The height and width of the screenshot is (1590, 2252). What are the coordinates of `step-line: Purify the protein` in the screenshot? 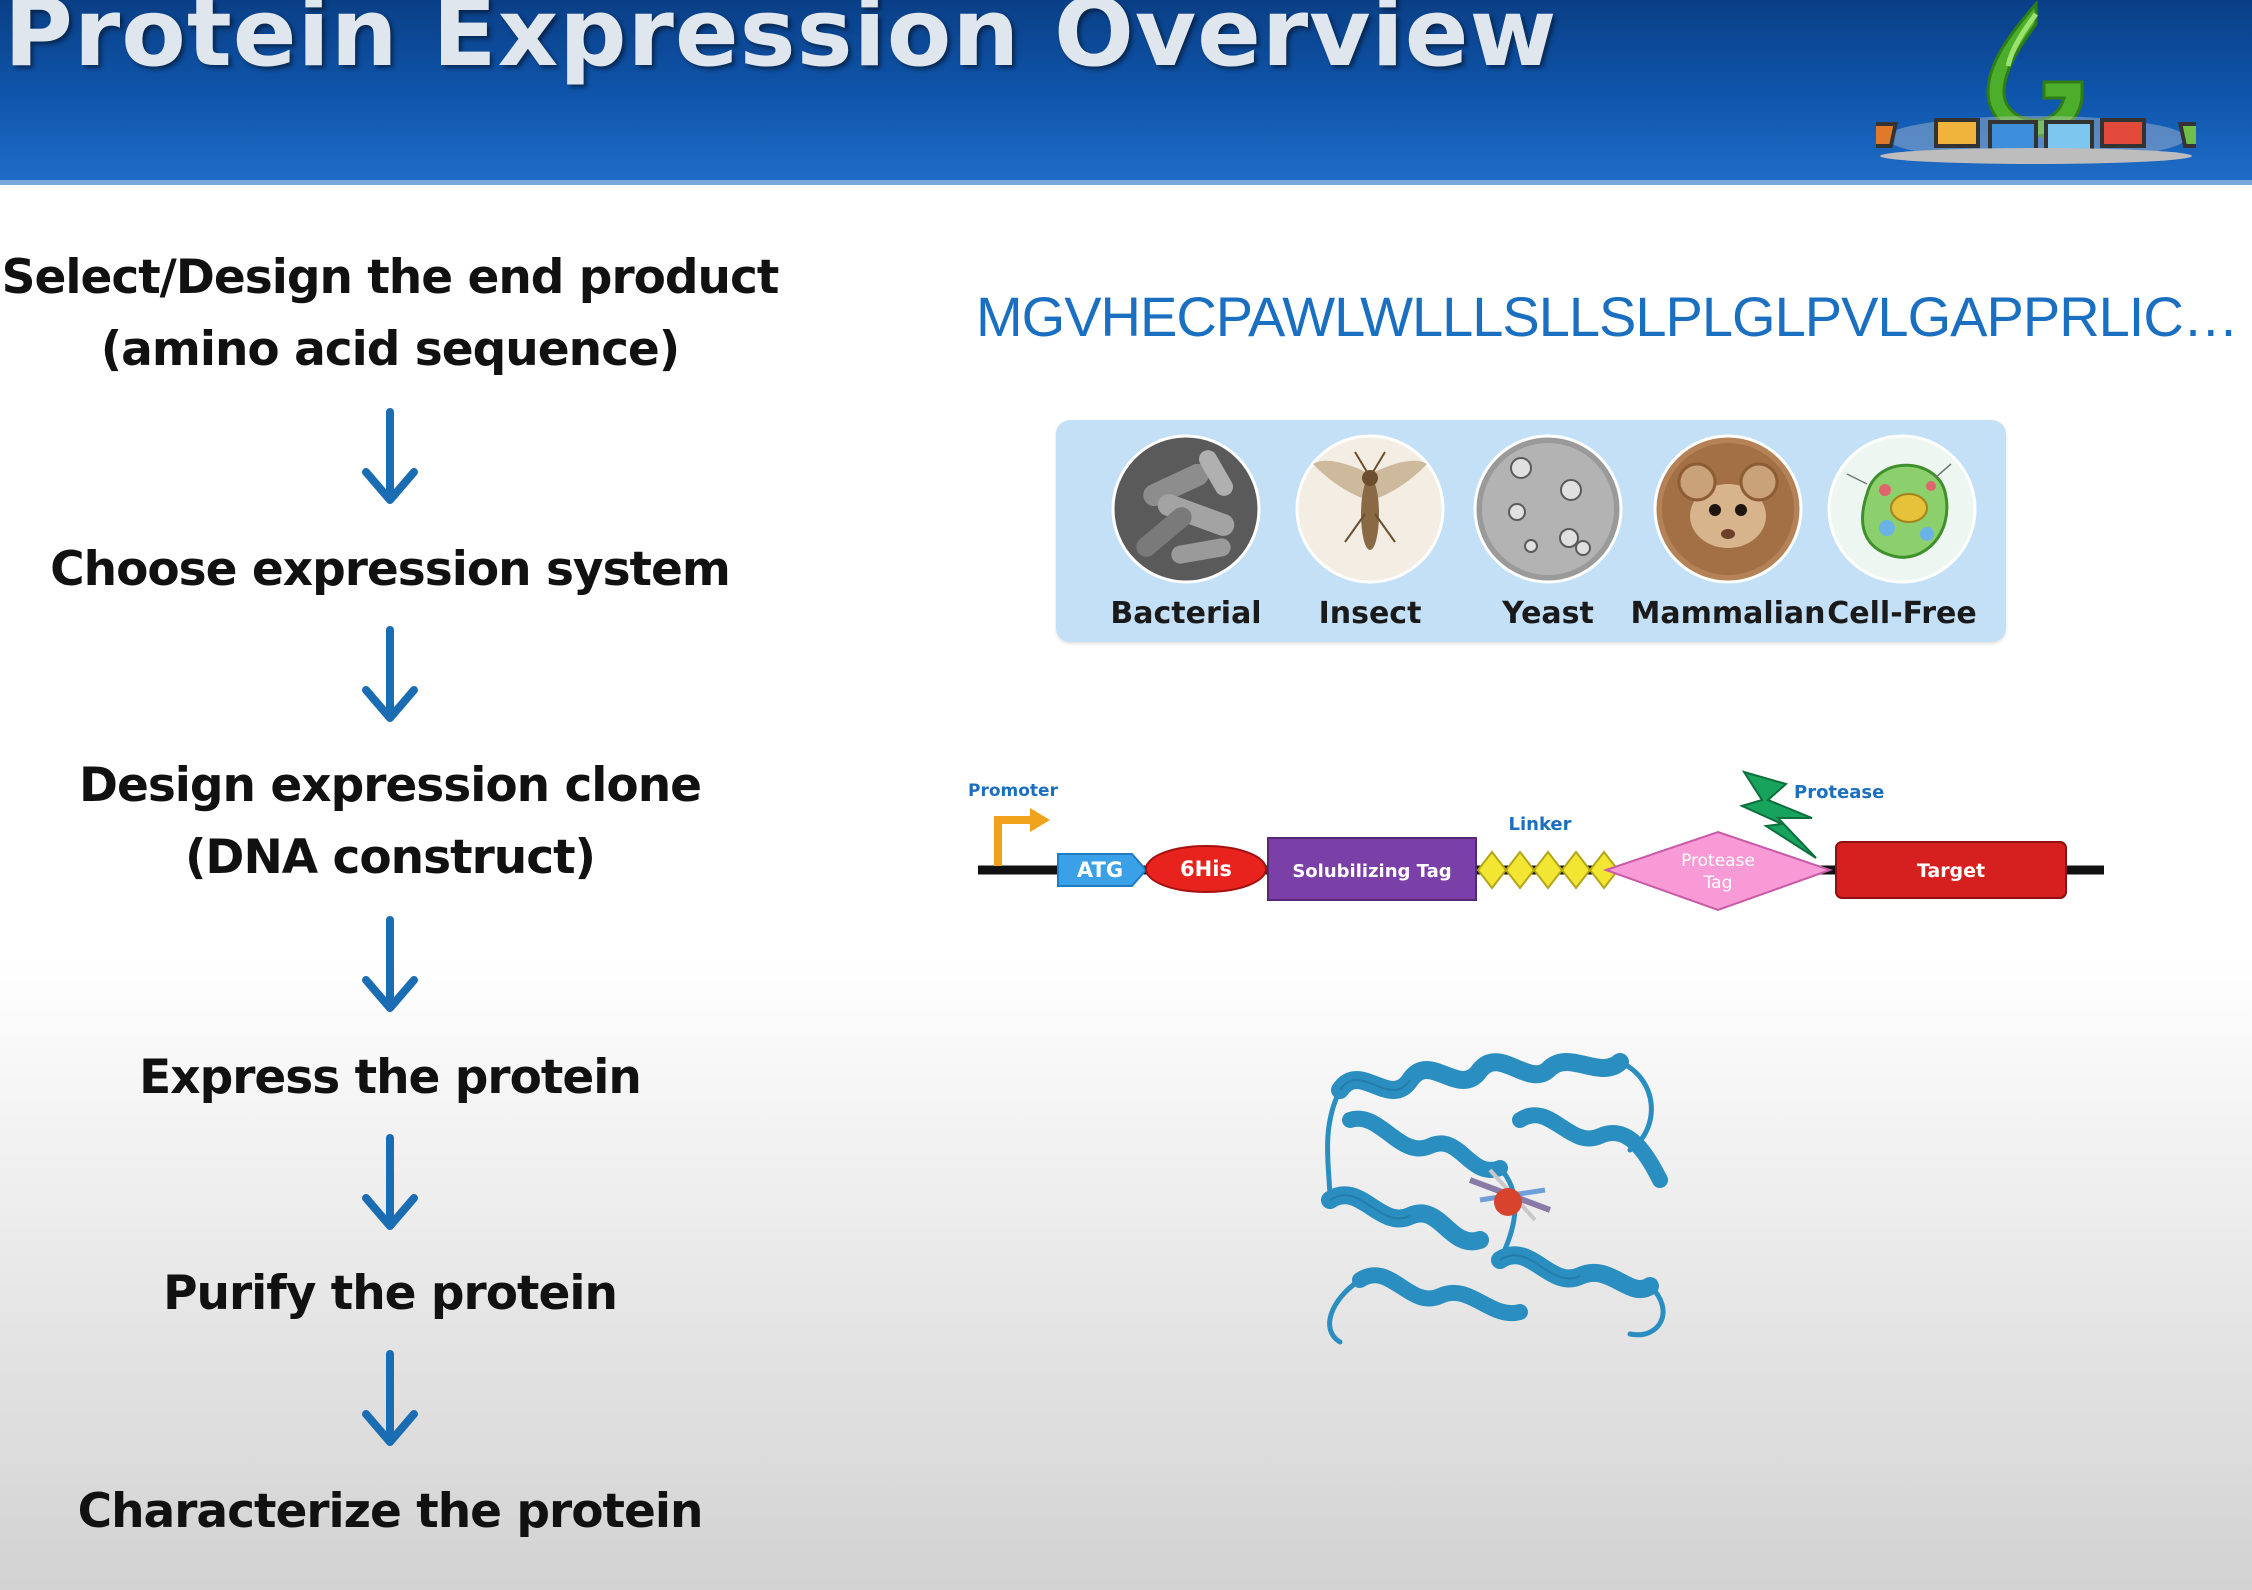 It's located at (390, 1293).